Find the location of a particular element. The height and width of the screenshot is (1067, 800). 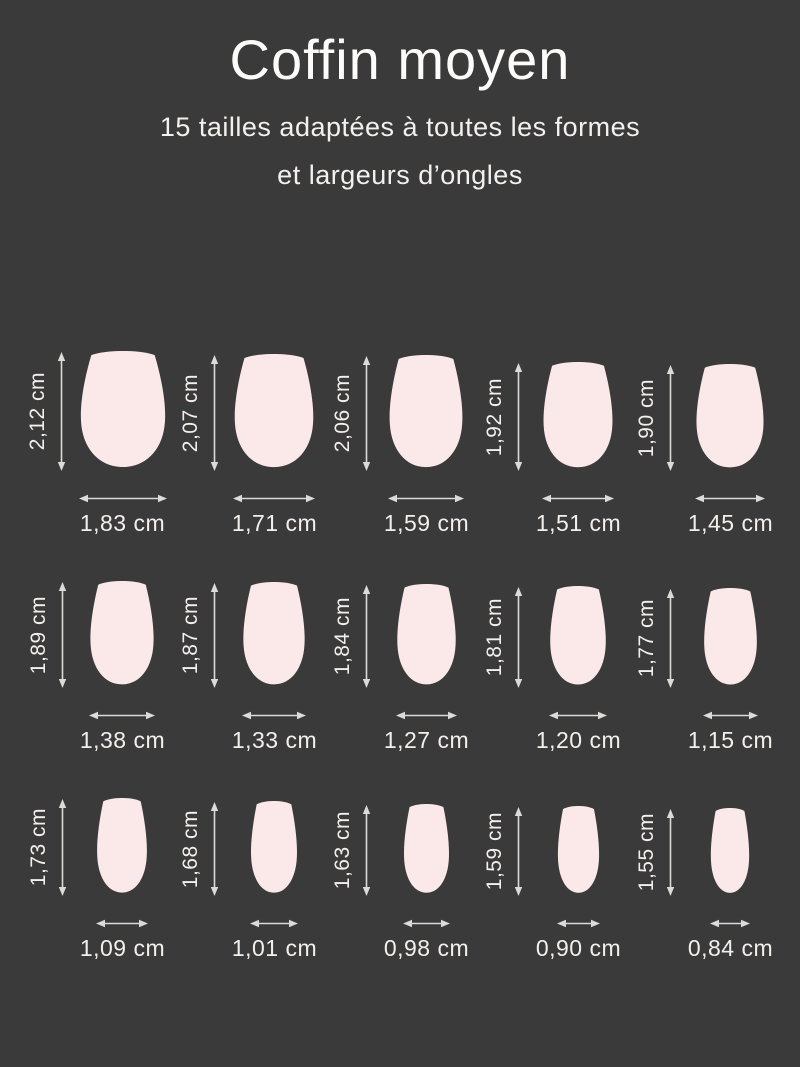

nail-size-cell: 2,12 cm 1,83 cm is located at coordinates (96, 444).